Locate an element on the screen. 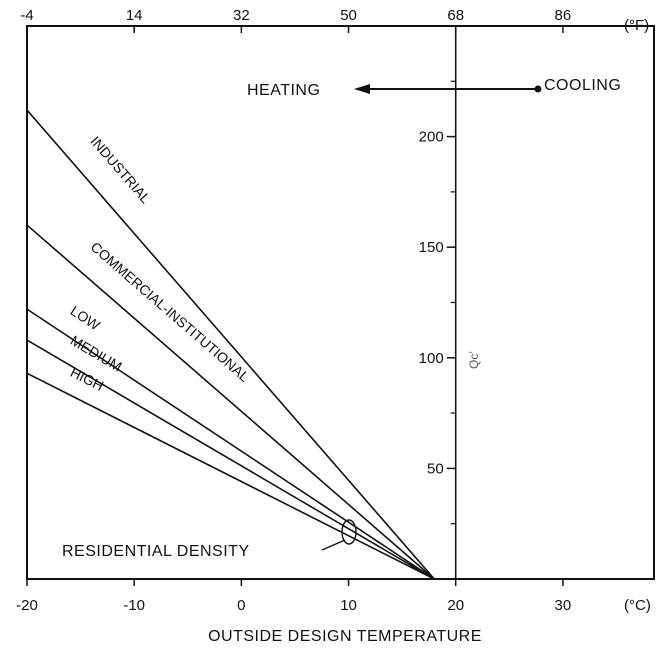 This screenshot has width=661, height=649. series-label-industrial: INDUSTRIAL is located at coordinates (120, 169).